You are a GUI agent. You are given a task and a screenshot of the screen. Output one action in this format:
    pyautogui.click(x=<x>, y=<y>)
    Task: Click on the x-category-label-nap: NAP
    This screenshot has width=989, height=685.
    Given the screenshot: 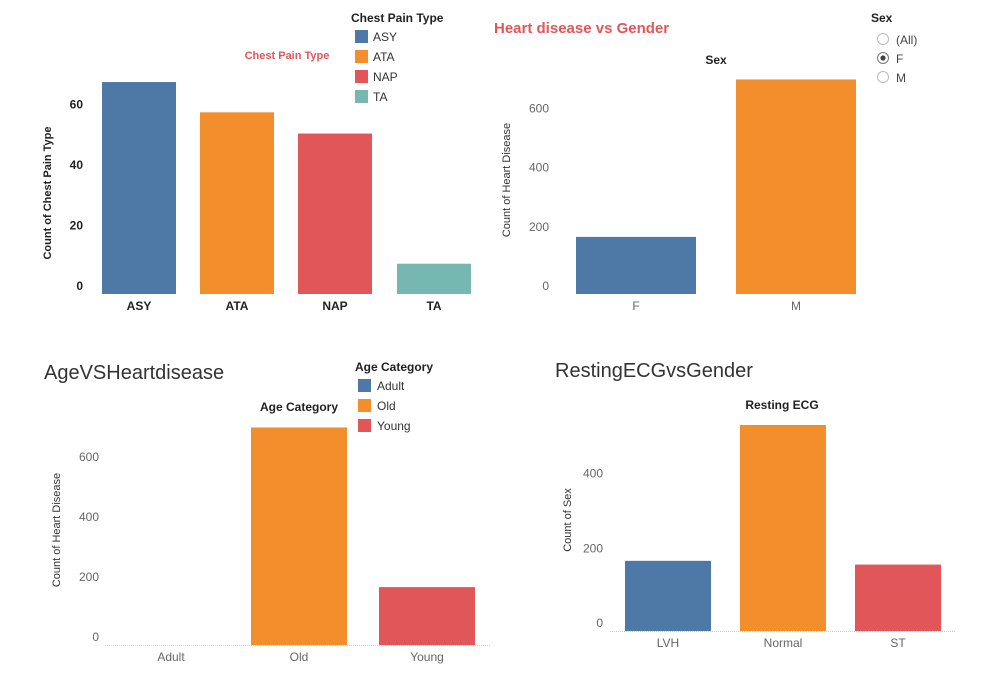 What is the action you would take?
    pyautogui.click(x=334, y=306)
    